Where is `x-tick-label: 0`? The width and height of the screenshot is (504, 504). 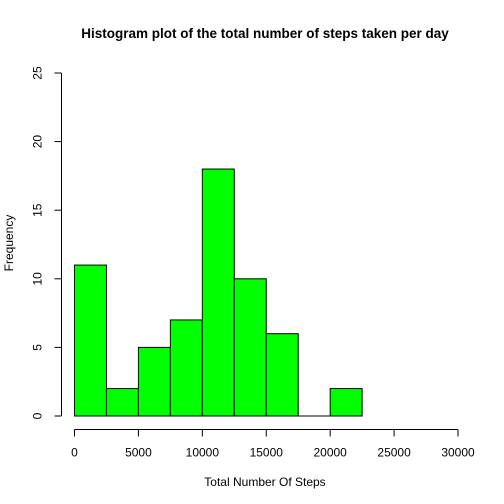
x-tick-label: 0 is located at coordinates (74, 453).